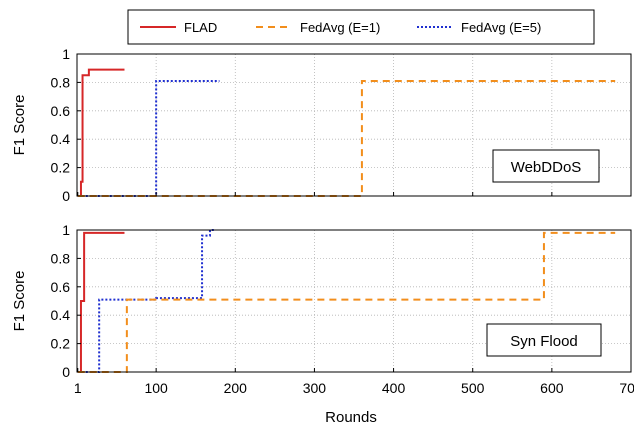  I want to click on synflood-annotation-label: Syn Flood, so click(544, 341).